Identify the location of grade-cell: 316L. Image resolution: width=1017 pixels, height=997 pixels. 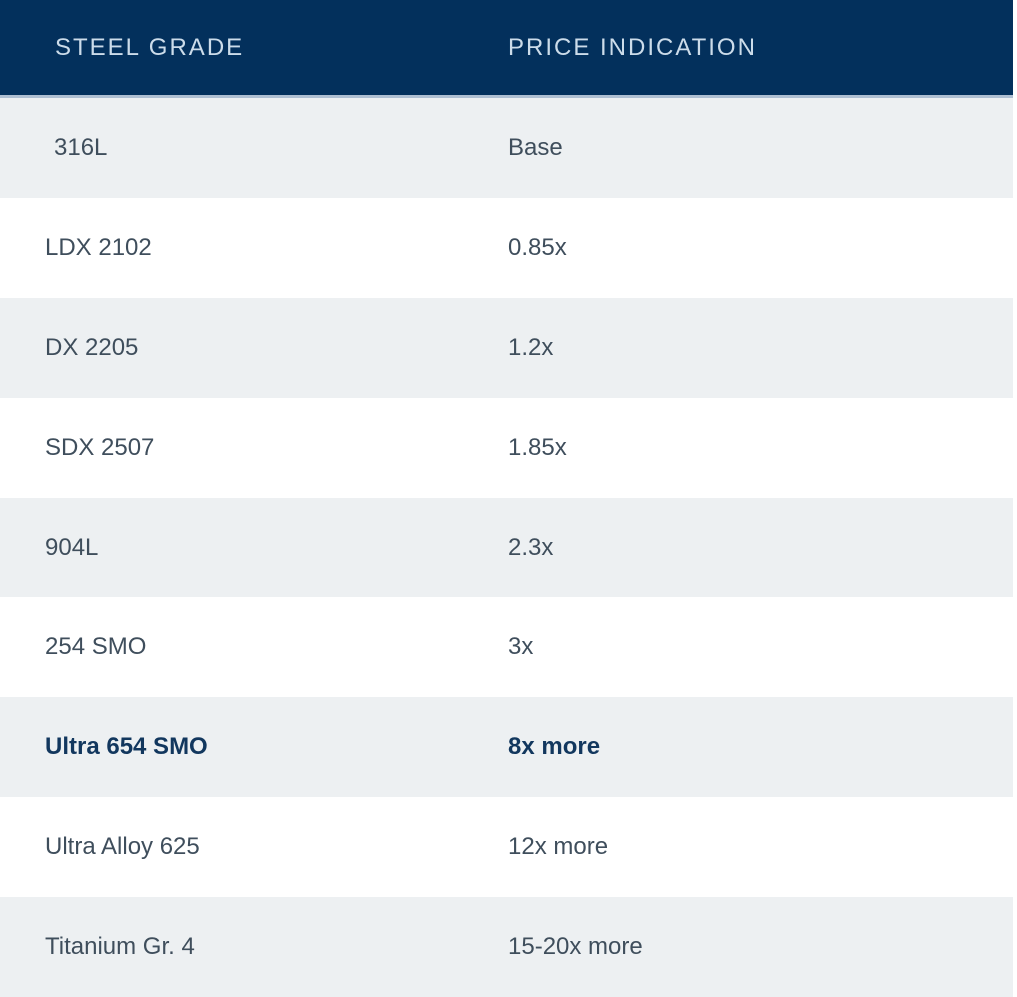
(81, 147).